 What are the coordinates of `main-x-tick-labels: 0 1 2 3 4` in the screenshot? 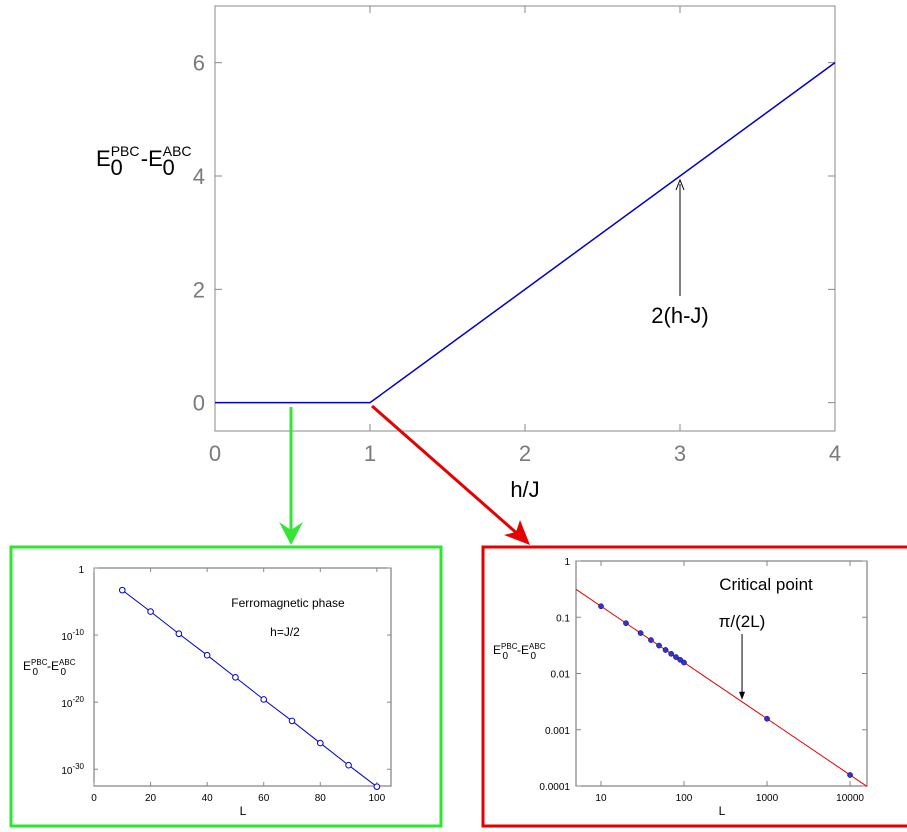 It's located at (525, 453).